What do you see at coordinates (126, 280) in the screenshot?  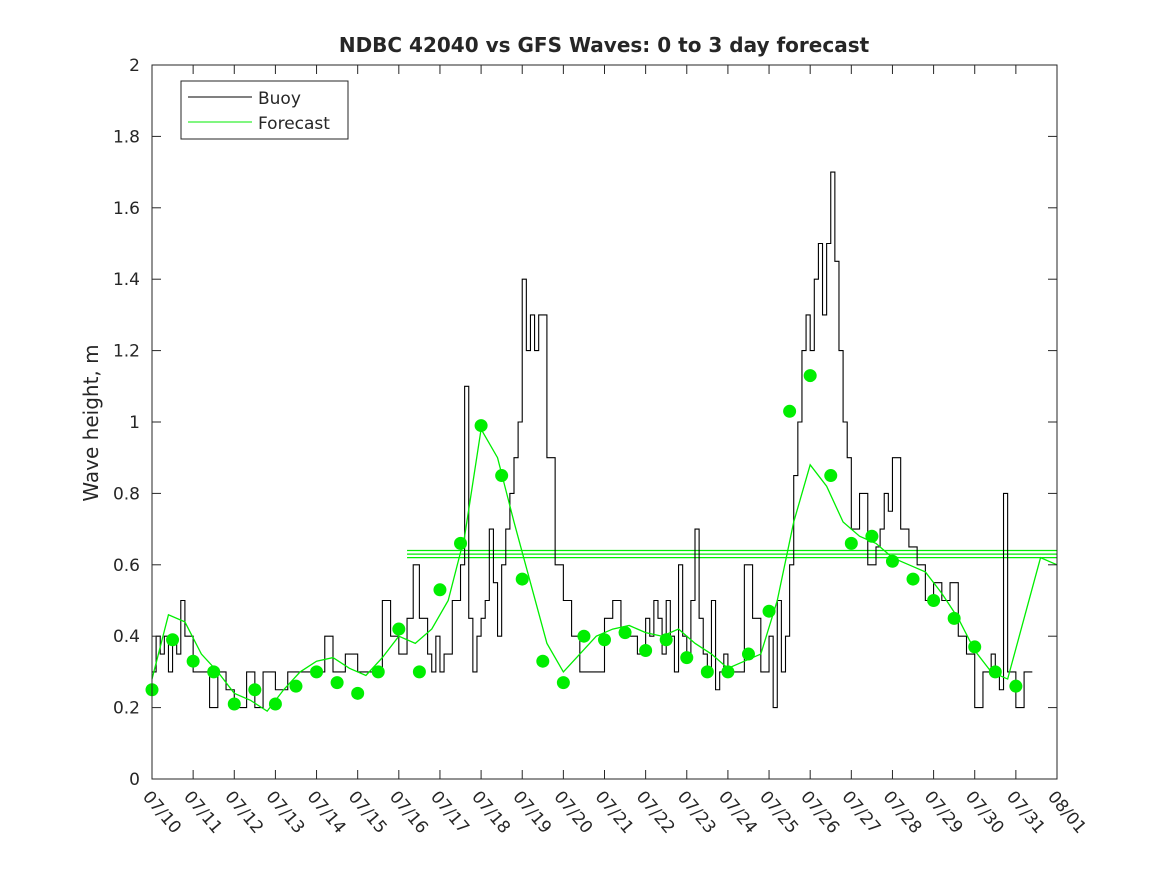 I see `y-tick-label: 1.4` at bounding box center [126, 280].